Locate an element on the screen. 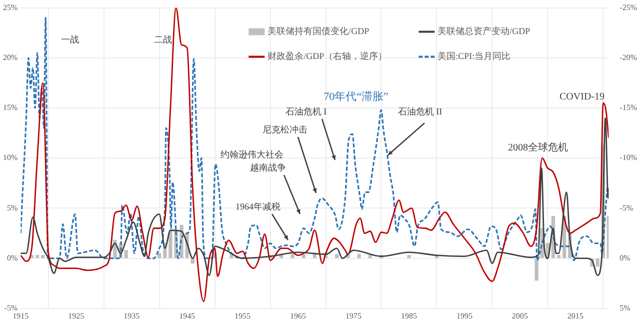 The width and height of the screenshot is (640, 324). y-tick-label: 10% is located at coordinates (10, 157).